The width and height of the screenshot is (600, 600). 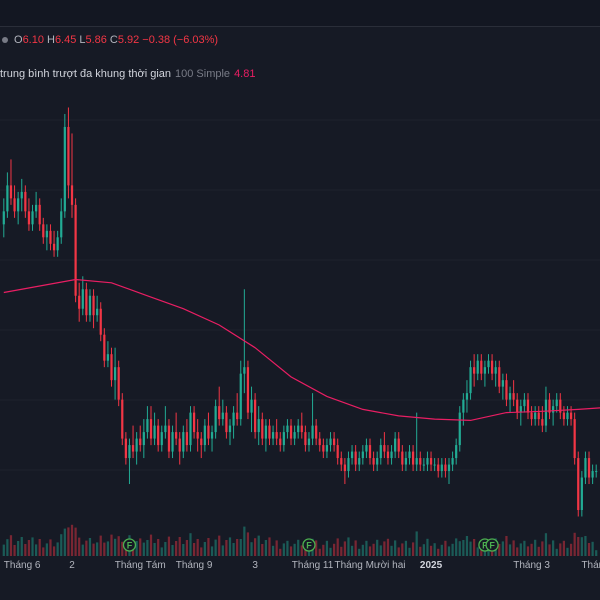 I want to click on open-value: 6.10, so click(x=33, y=40).